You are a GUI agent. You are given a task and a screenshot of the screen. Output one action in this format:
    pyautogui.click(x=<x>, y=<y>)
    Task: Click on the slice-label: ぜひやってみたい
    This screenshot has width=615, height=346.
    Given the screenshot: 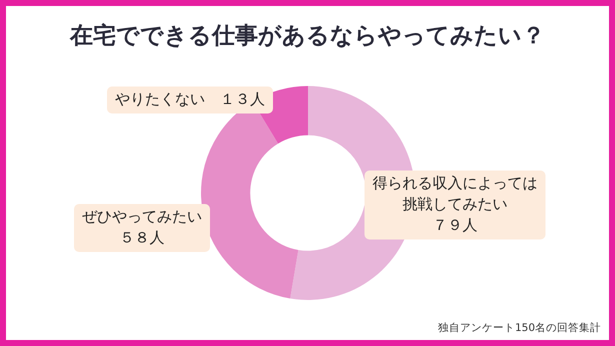 What is the action you would take?
    pyautogui.click(x=142, y=216)
    